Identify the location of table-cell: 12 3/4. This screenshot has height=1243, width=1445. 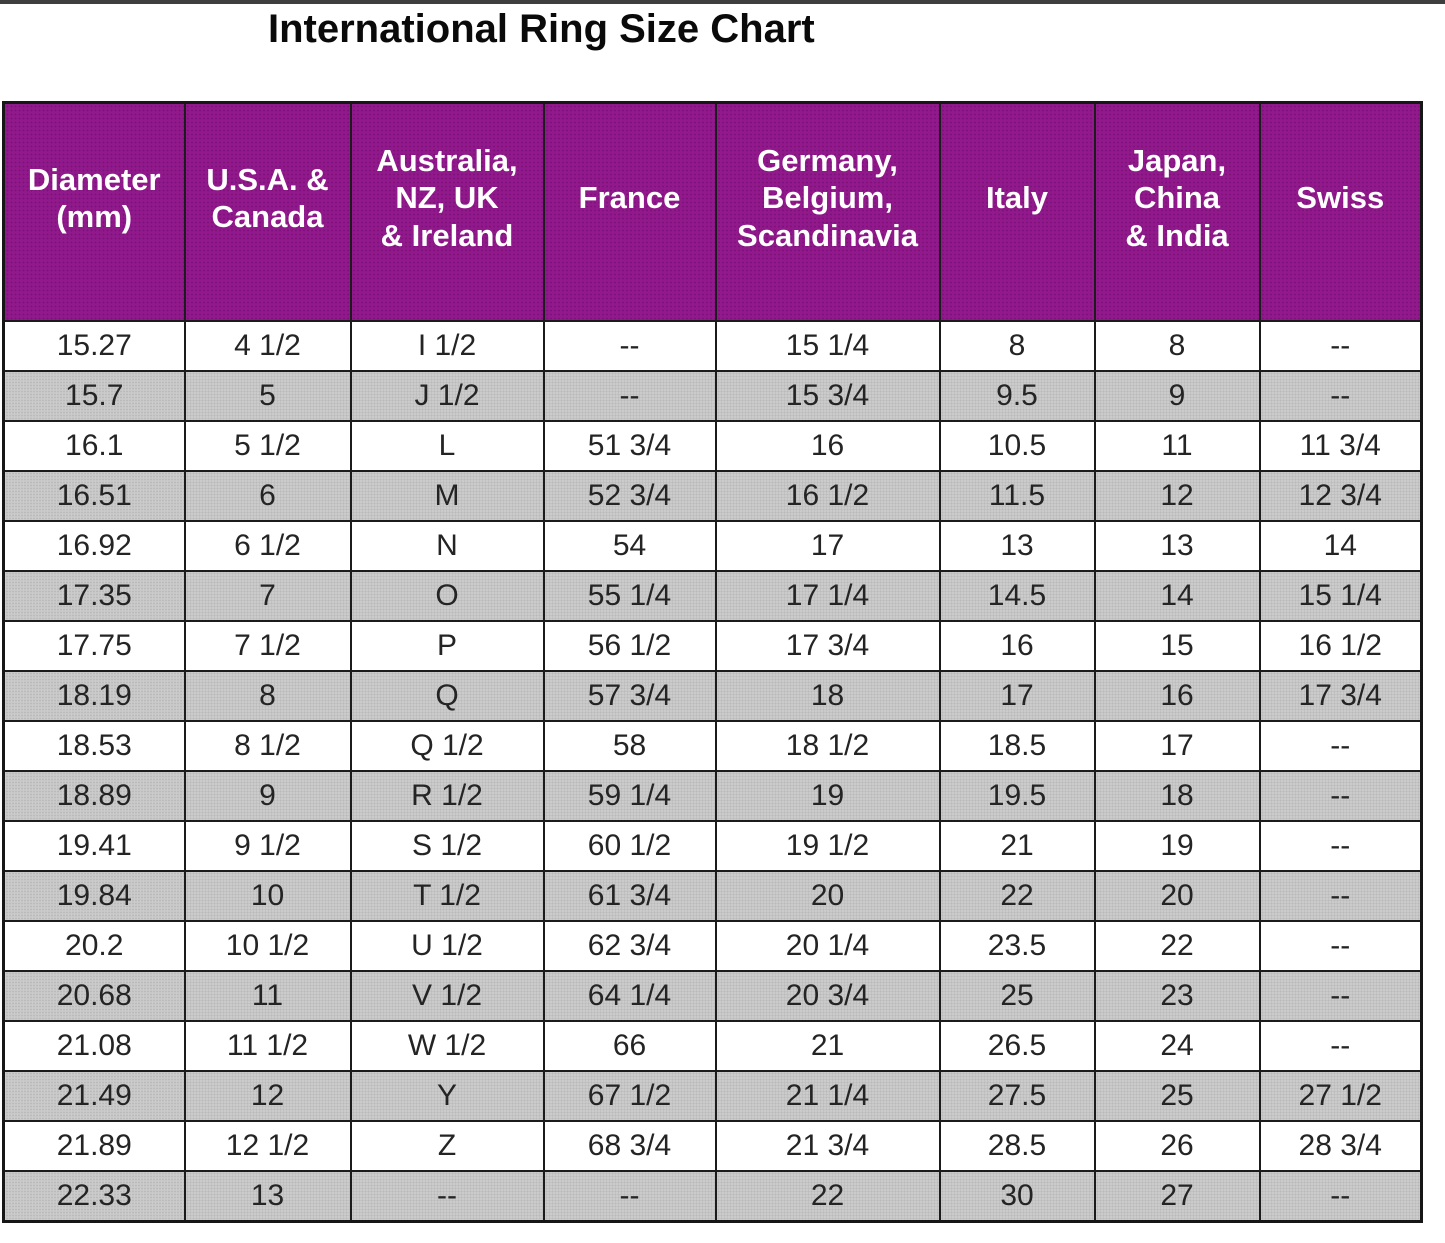
(1340, 496).